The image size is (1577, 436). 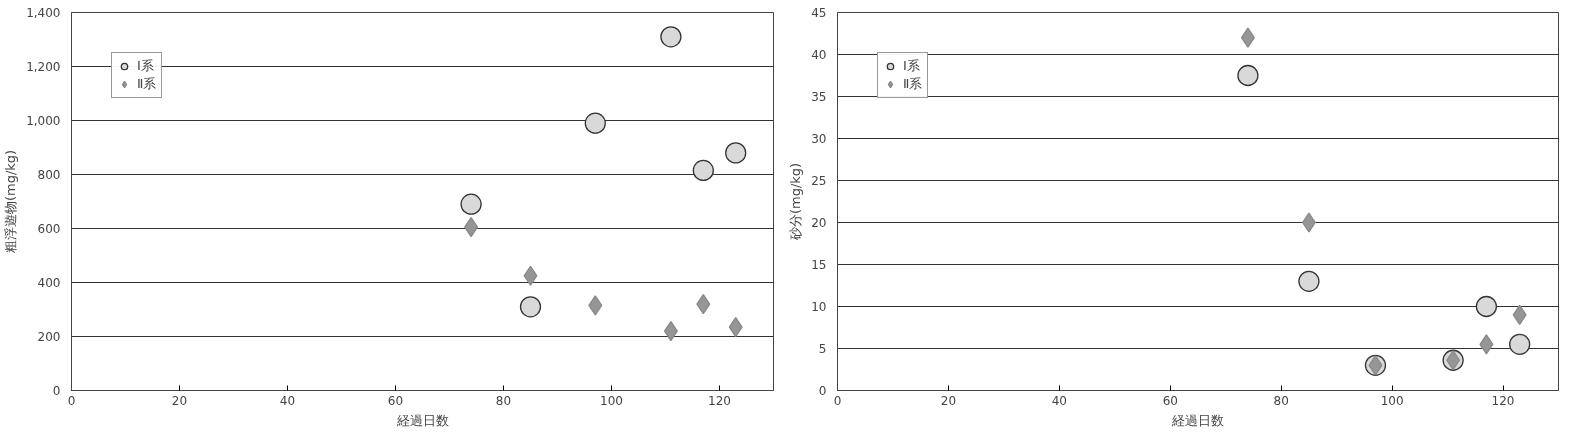 What do you see at coordinates (11, 201) in the screenshot?
I see `y-axis-title: 粗浮遊物(mg/kg)` at bounding box center [11, 201].